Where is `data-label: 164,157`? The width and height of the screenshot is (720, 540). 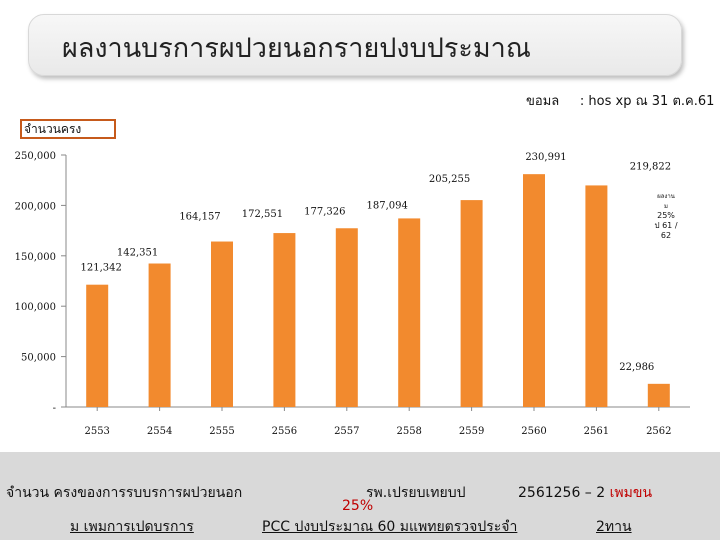 data-label: 164,157 is located at coordinates (199, 217).